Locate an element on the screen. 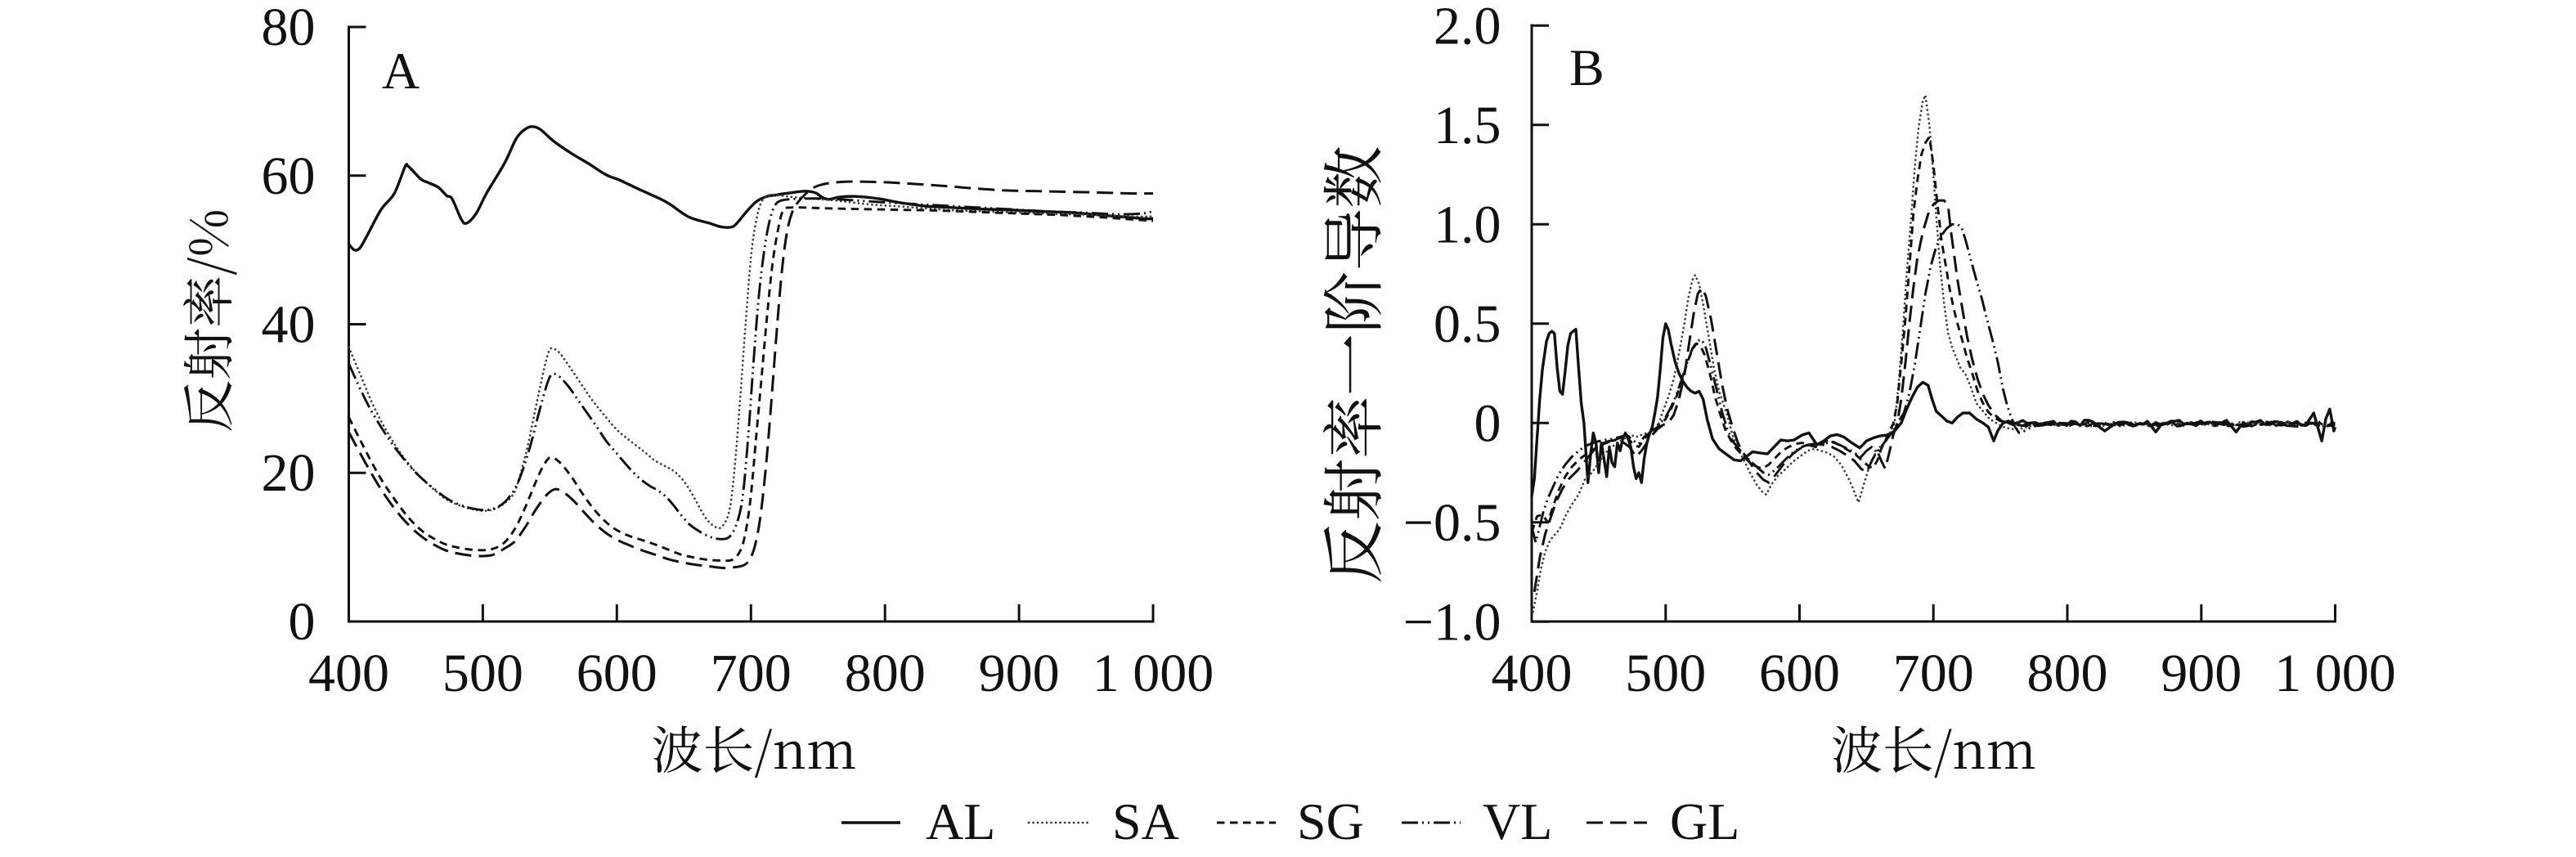  svg-text: VL is located at coordinates (1517, 821).